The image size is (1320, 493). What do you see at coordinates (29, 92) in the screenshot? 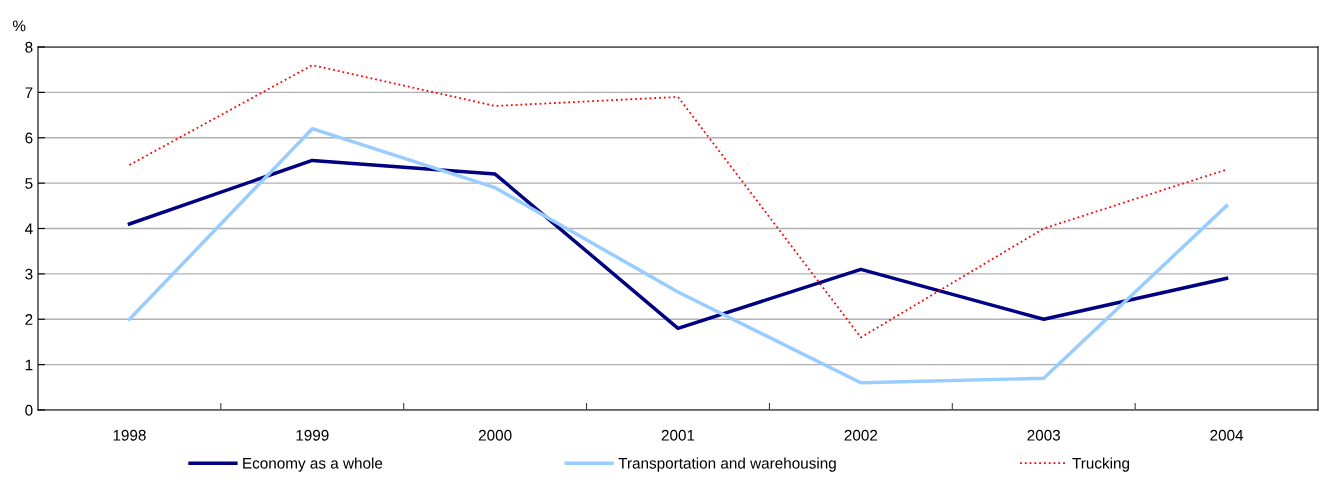
I see `y-tick-label: 7` at bounding box center [29, 92].